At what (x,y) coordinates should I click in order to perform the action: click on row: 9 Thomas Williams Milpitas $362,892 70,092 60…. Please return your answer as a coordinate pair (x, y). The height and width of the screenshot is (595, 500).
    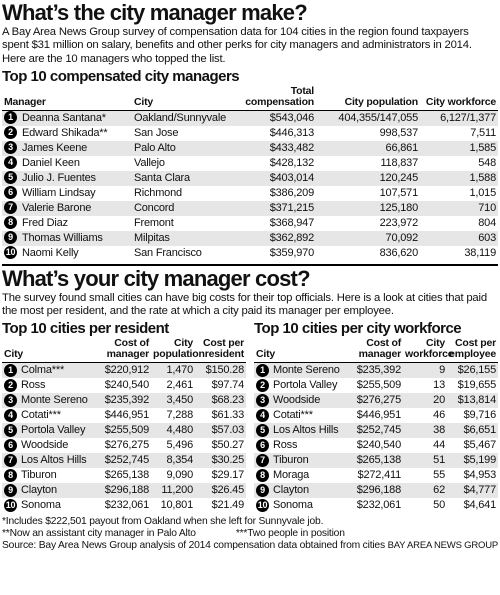
    Looking at the image, I should click on (250, 238).